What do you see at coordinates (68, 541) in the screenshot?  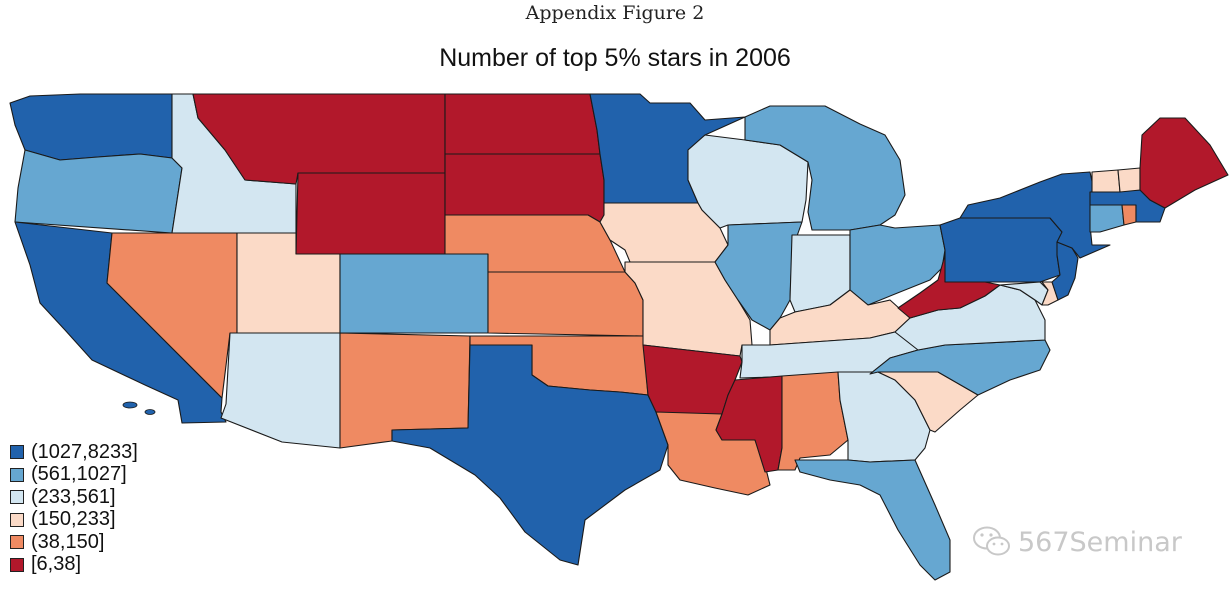 I see `legend-label: (38,150]` at bounding box center [68, 541].